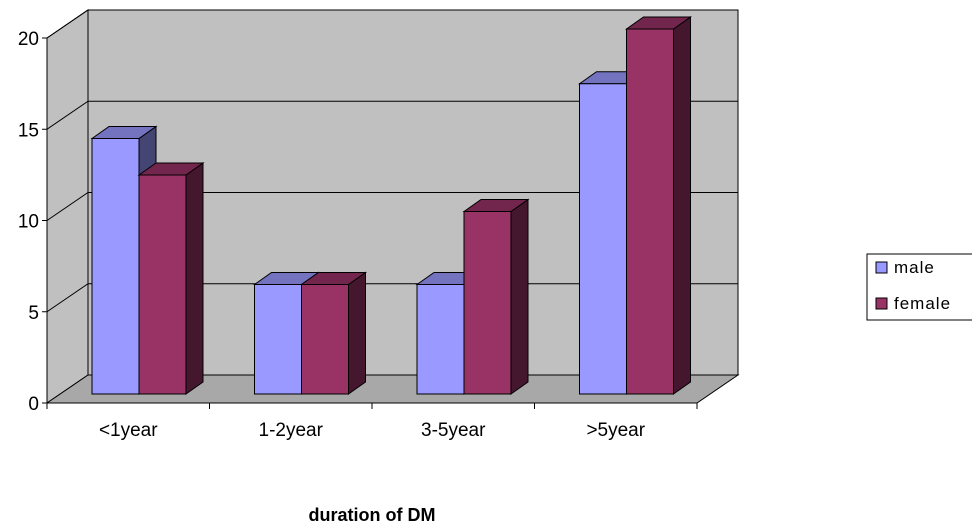 The height and width of the screenshot is (527, 972). What do you see at coordinates (28, 130) in the screenshot?
I see `y-tick-label: 15` at bounding box center [28, 130].